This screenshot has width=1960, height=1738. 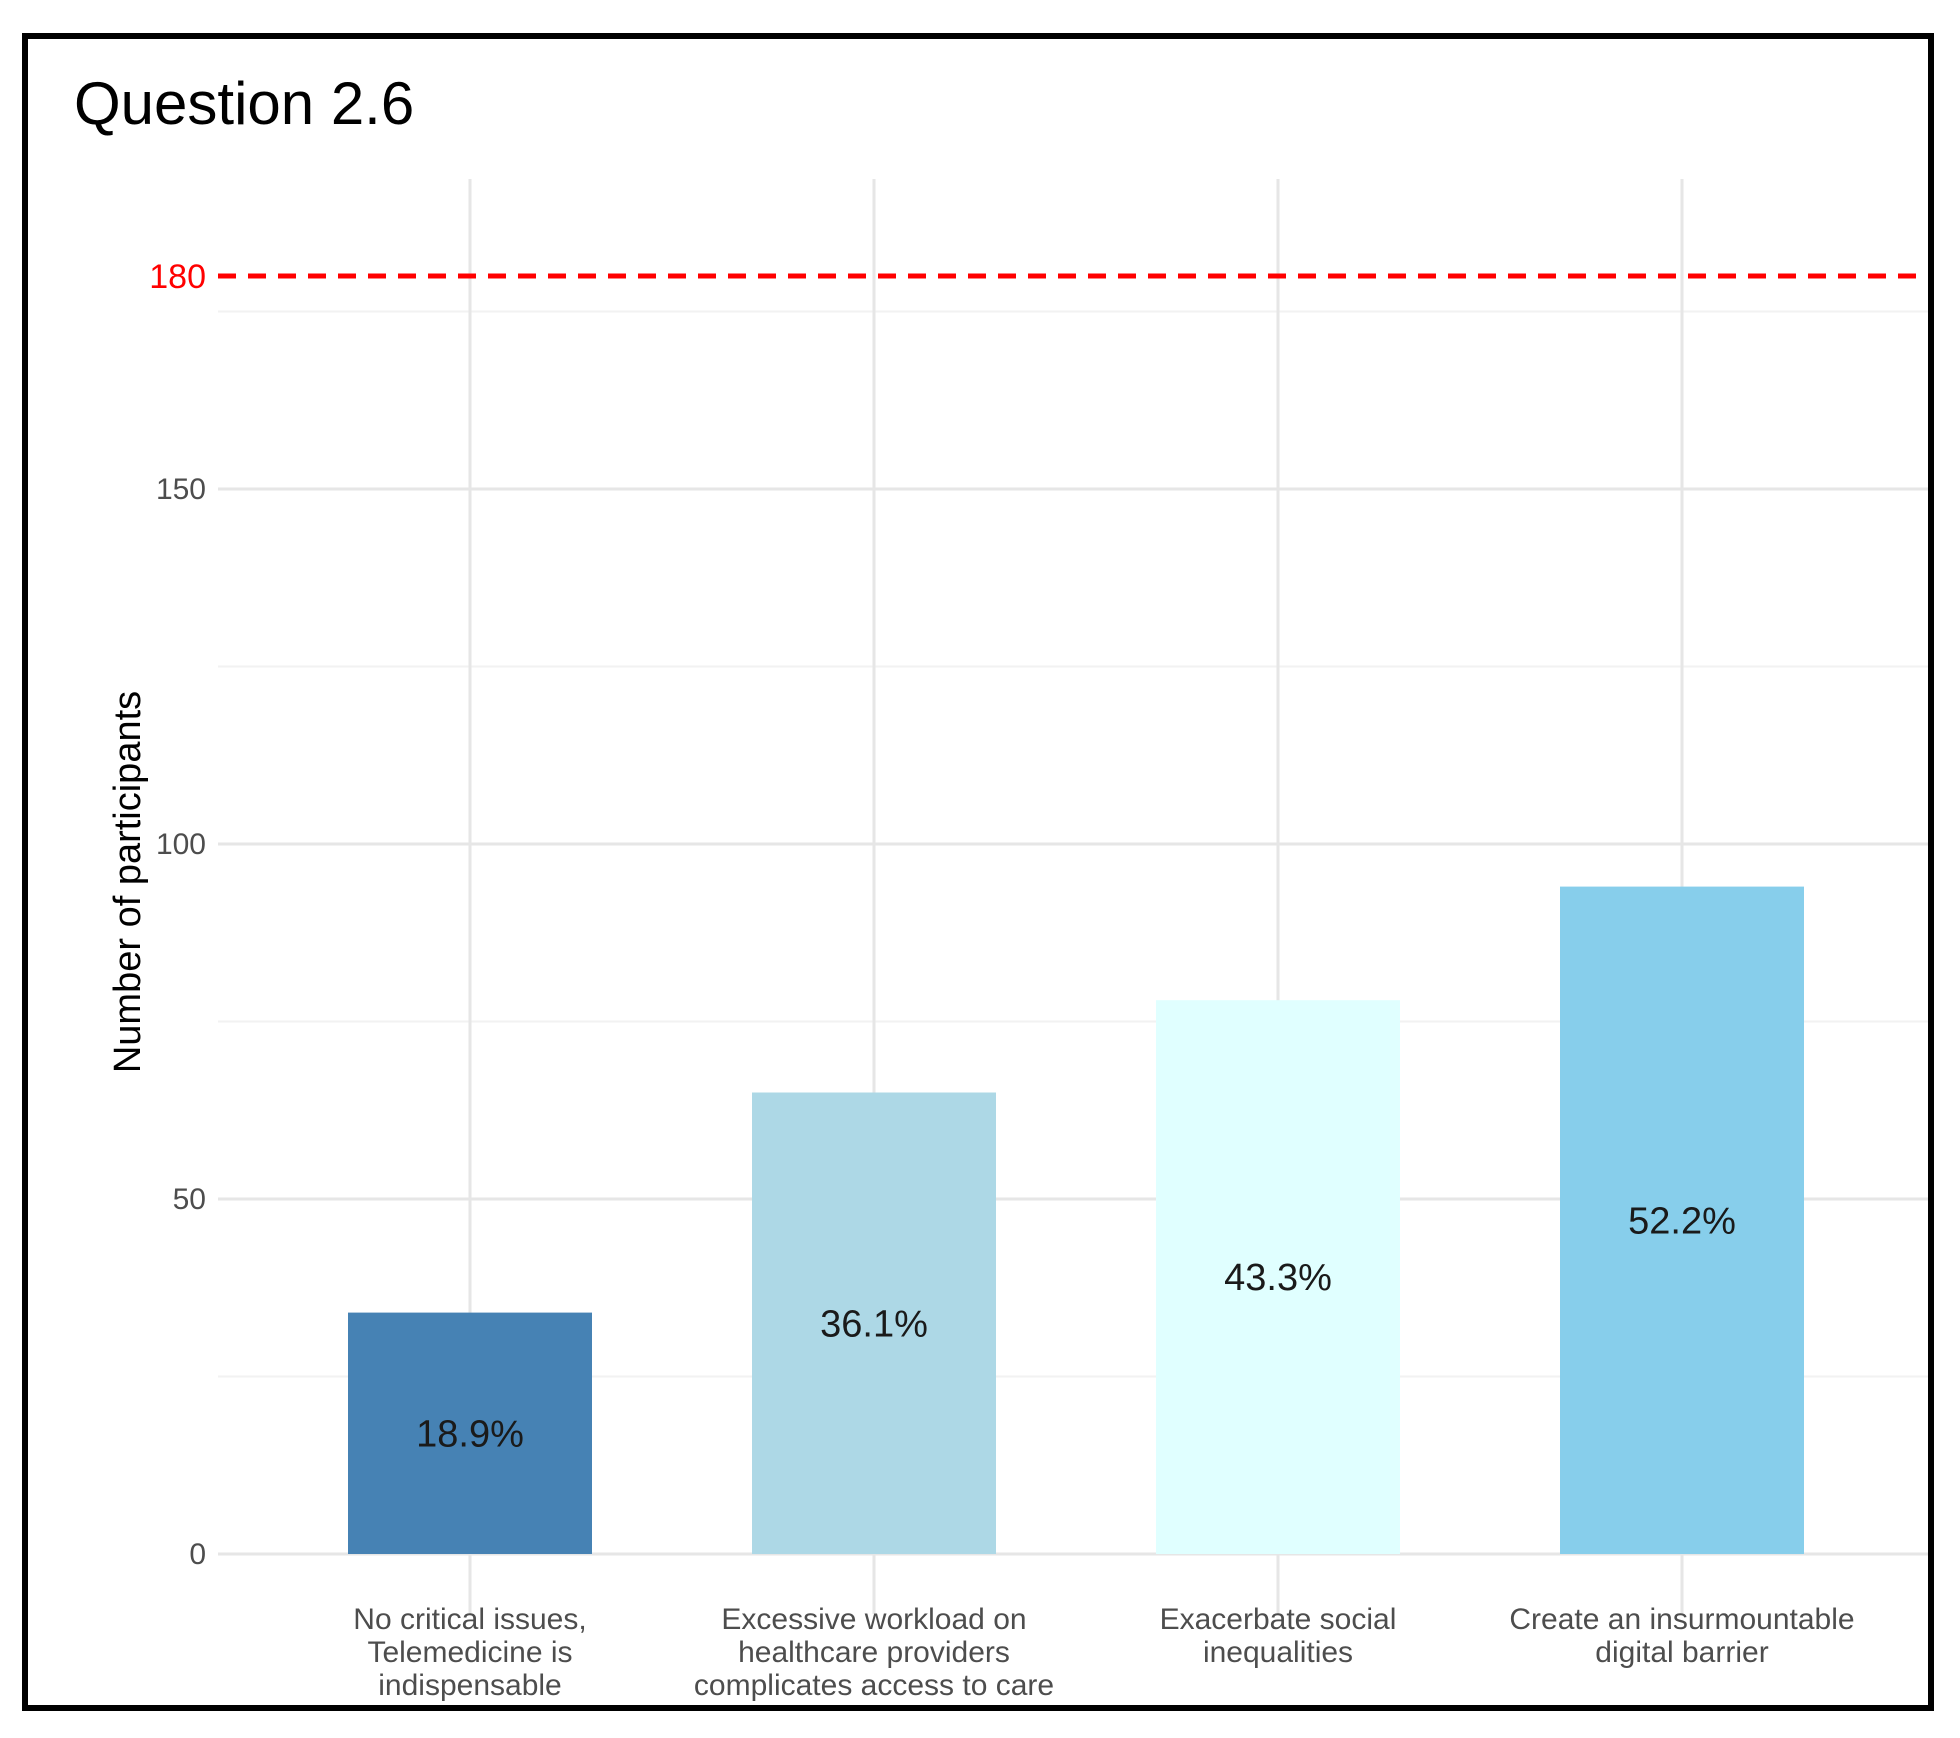 I want to click on bar-value-label: 52.2%, so click(x=1682, y=1221).